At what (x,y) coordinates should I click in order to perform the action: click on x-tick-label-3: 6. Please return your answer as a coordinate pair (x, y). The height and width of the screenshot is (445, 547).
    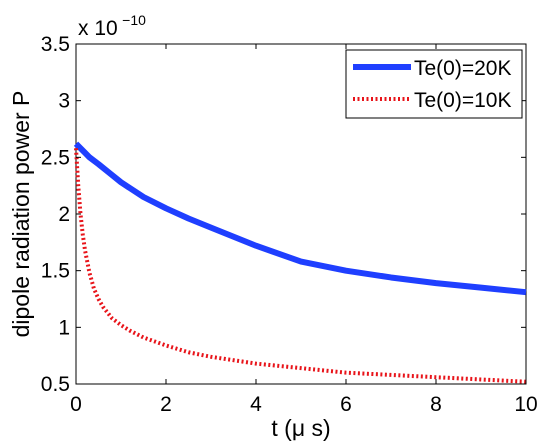
    Looking at the image, I should click on (346, 404).